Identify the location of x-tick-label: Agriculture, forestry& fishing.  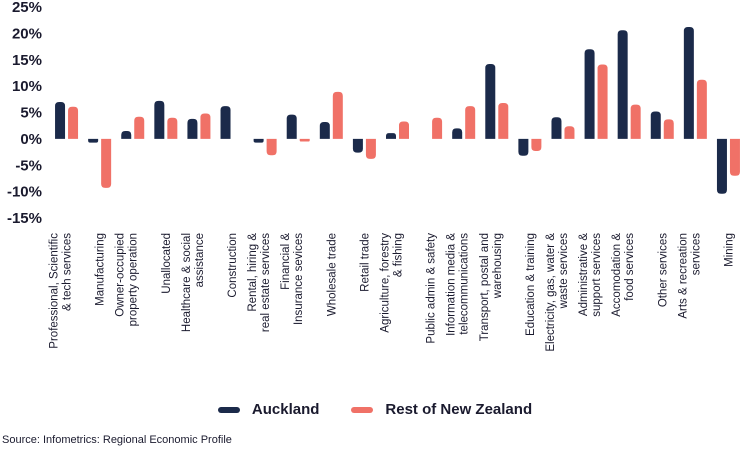
(392, 283).